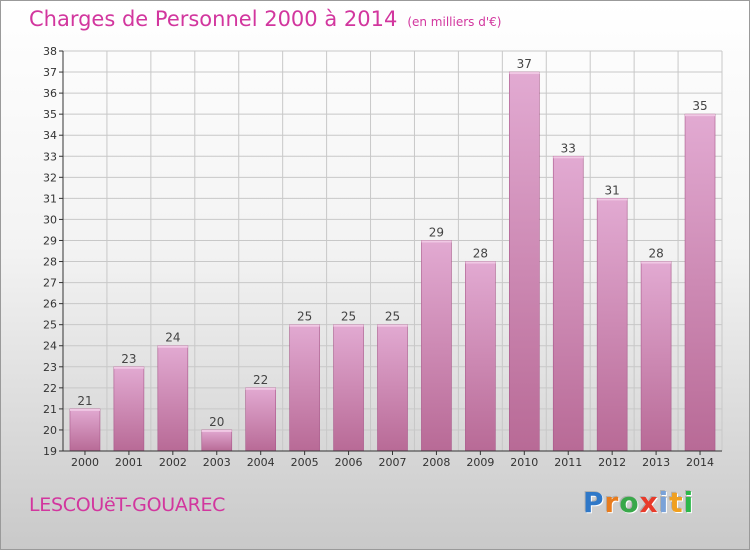 The image size is (750, 550). I want to click on y-tick-label: 33, so click(50, 156).